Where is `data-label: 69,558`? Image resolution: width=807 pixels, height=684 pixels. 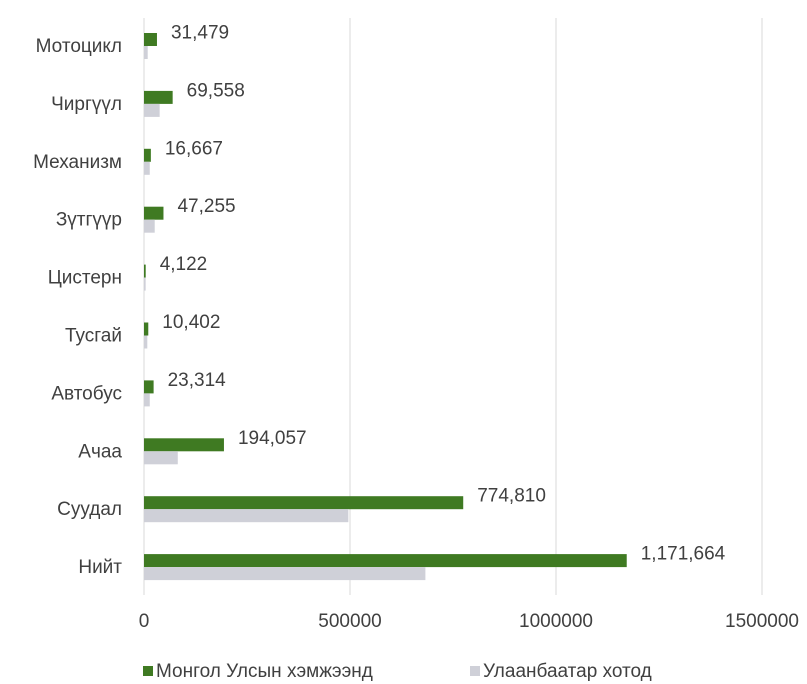 data-label: 69,558 is located at coordinates (216, 90).